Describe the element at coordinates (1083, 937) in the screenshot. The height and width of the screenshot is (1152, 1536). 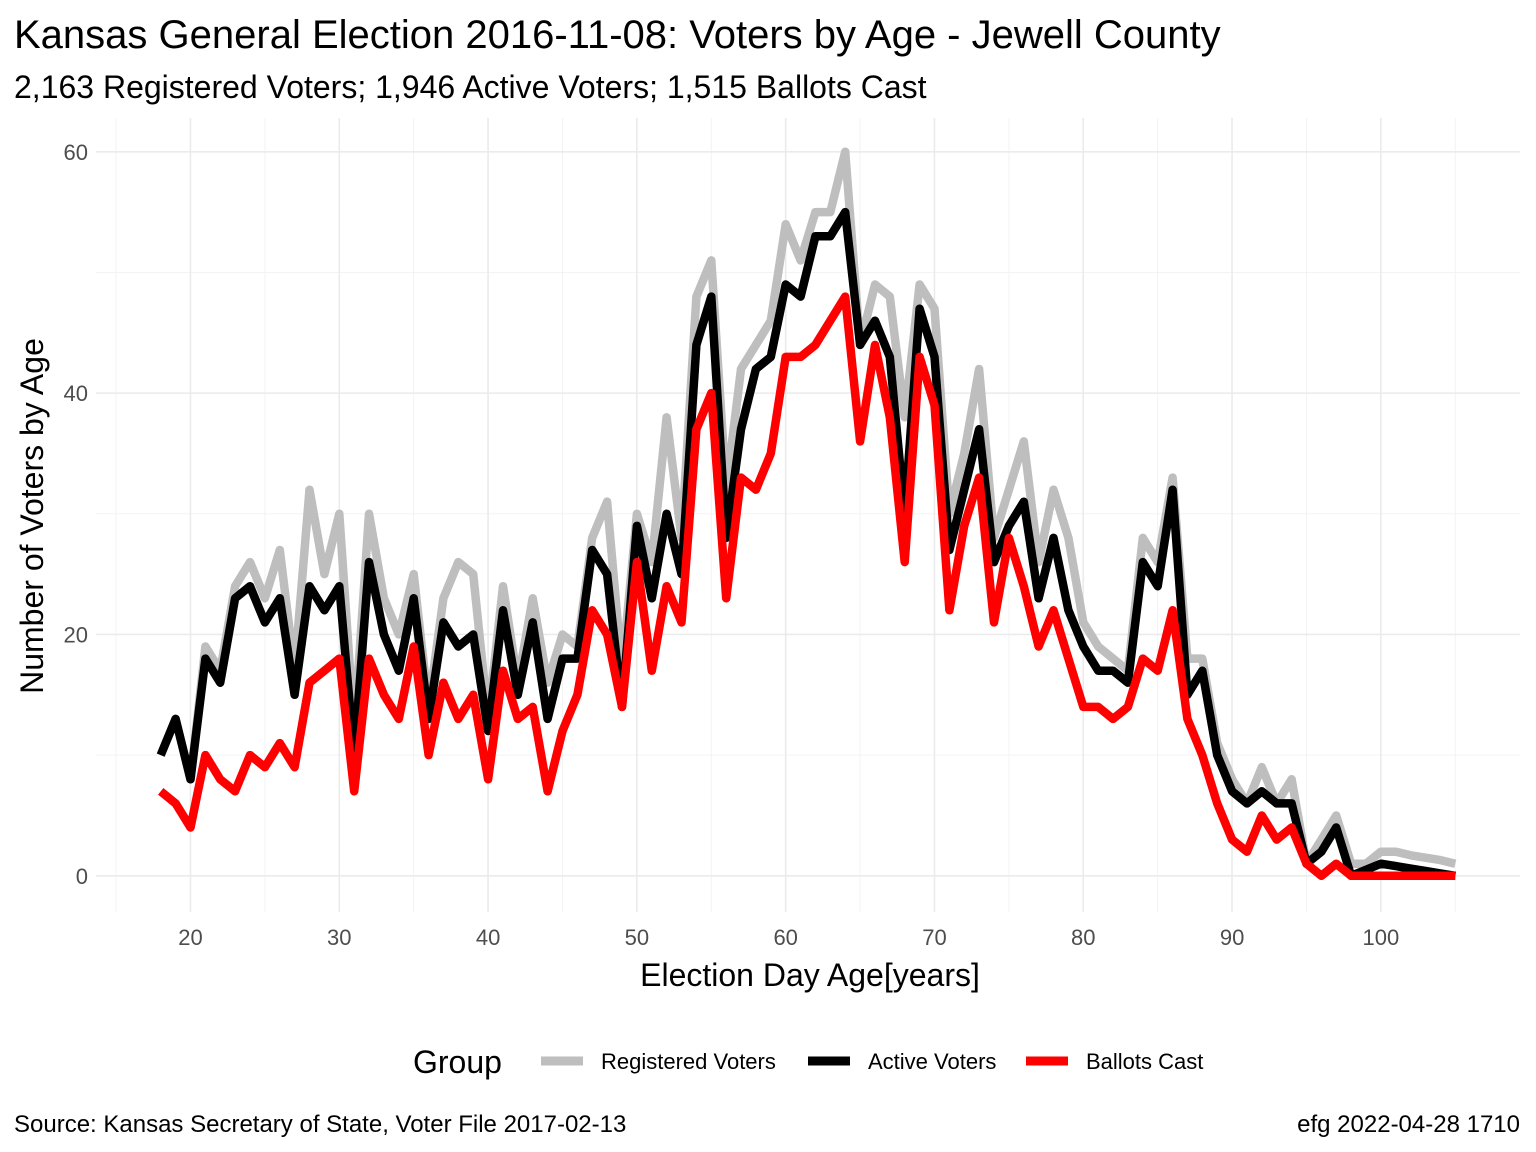
I see `x-tick-label: 80` at that location.